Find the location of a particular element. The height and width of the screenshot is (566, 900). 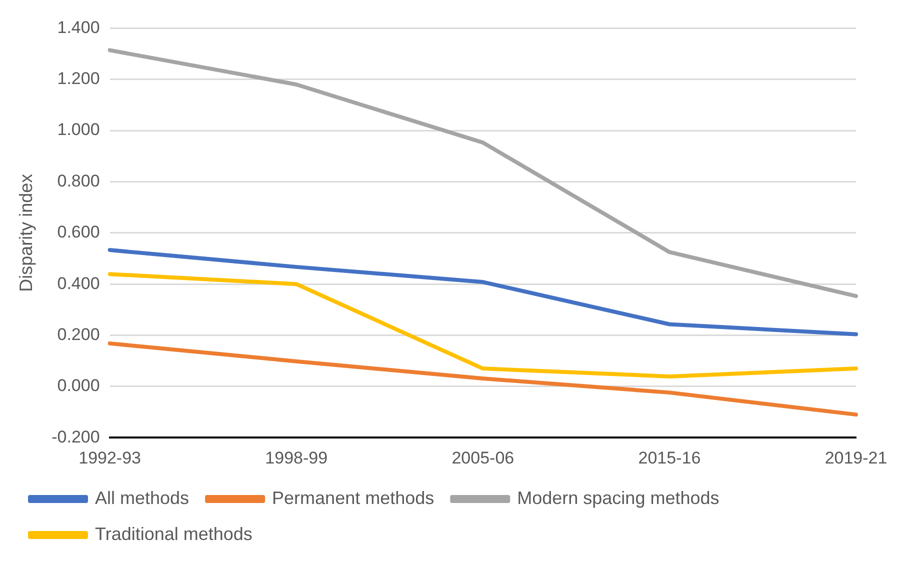

y-tick-label: 1.400 is located at coordinates (78, 27).